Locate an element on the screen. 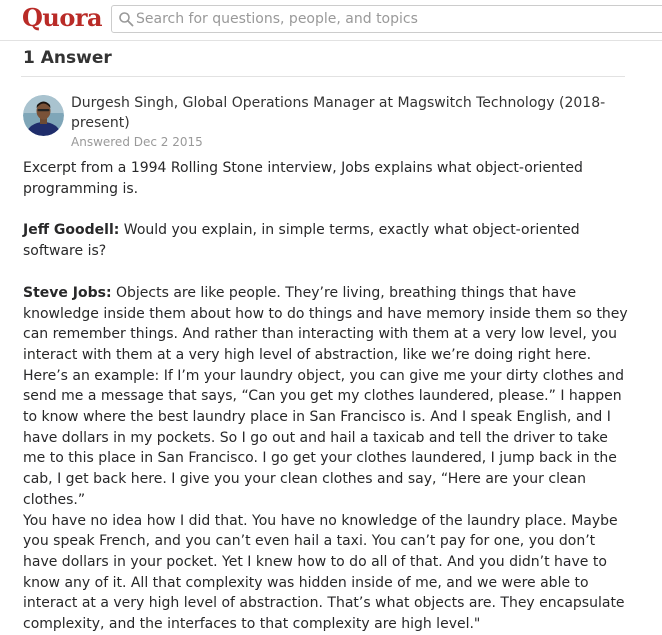 Image resolution: width=662 pixels, height=635 pixels. question-speaker: Jeff Goodell: is located at coordinates (71, 230).